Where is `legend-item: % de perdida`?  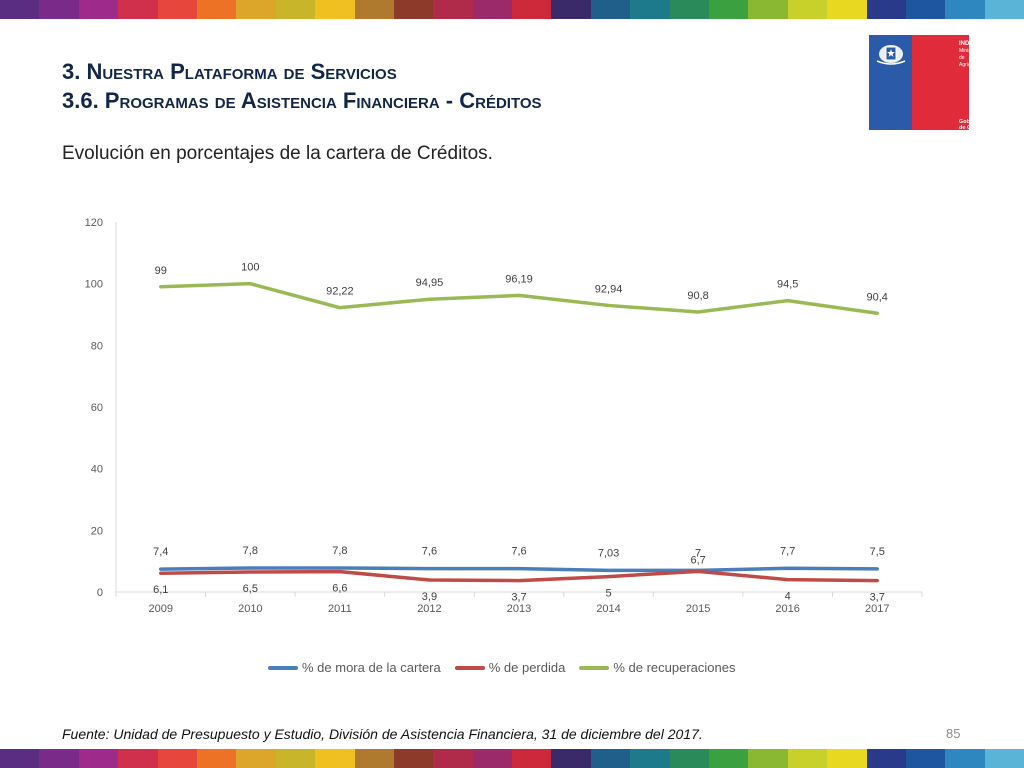
legend-item: % de perdida is located at coordinates (509, 667).